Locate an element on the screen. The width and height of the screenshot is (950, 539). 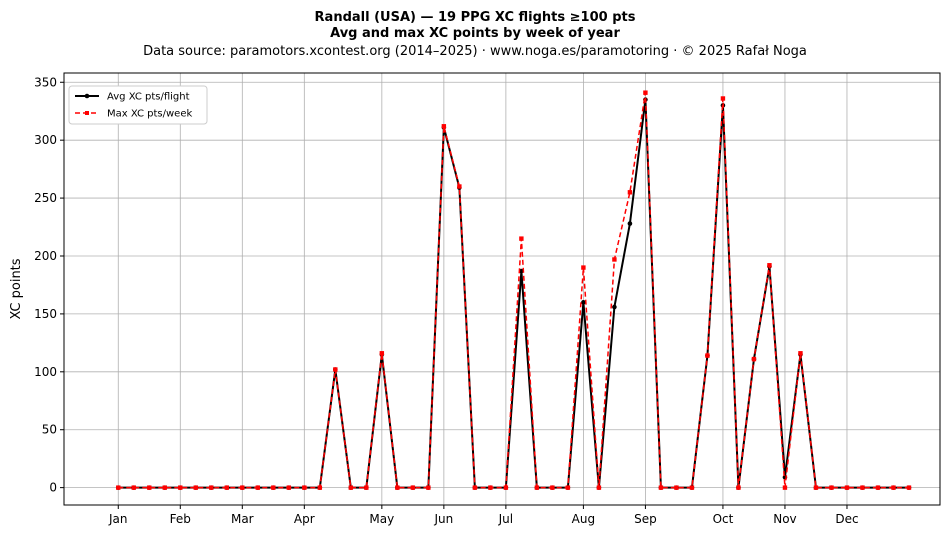
x-tick-label: Apr is located at coordinates (304, 519).